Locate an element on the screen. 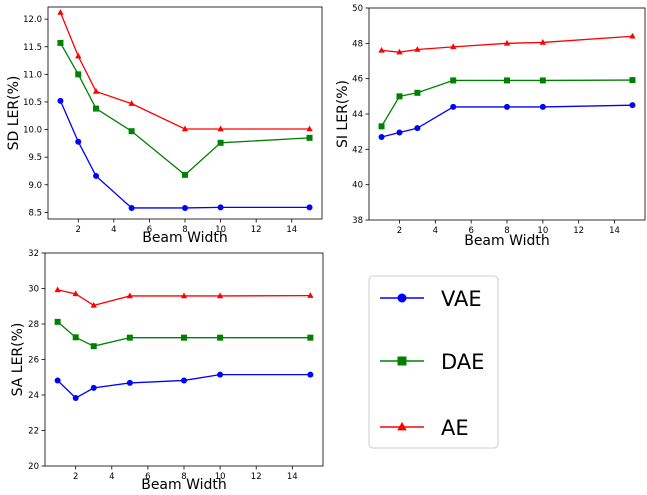  x-tick-label: 8 is located at coordinates (184, 230).